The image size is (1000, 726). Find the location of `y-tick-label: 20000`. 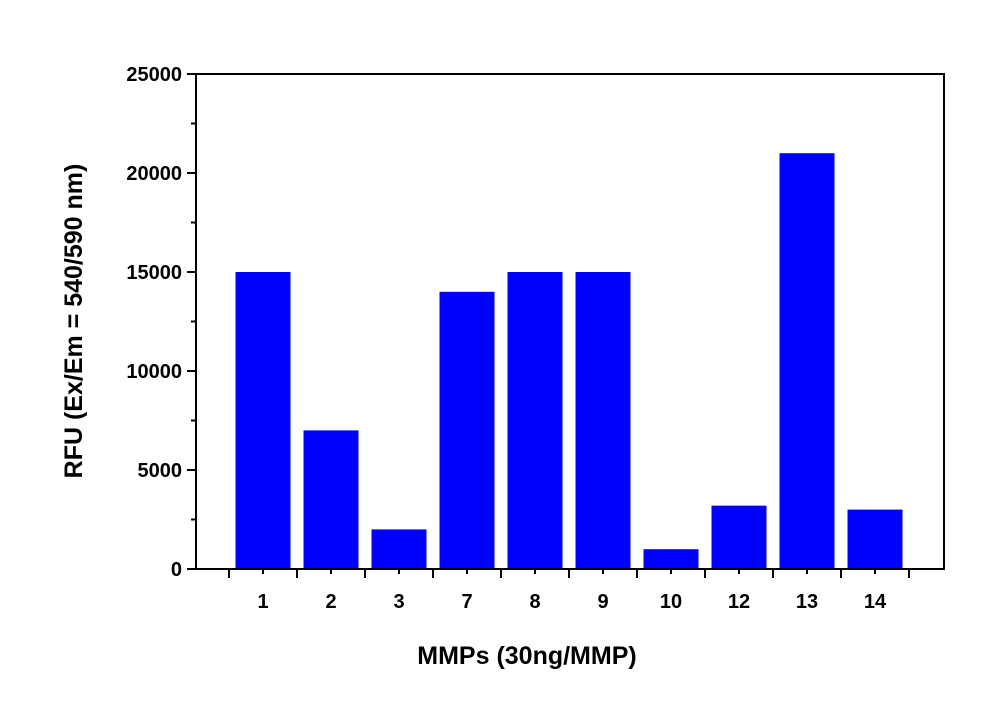

y-tick-label: 20000 is located at coordinates (154, 174).